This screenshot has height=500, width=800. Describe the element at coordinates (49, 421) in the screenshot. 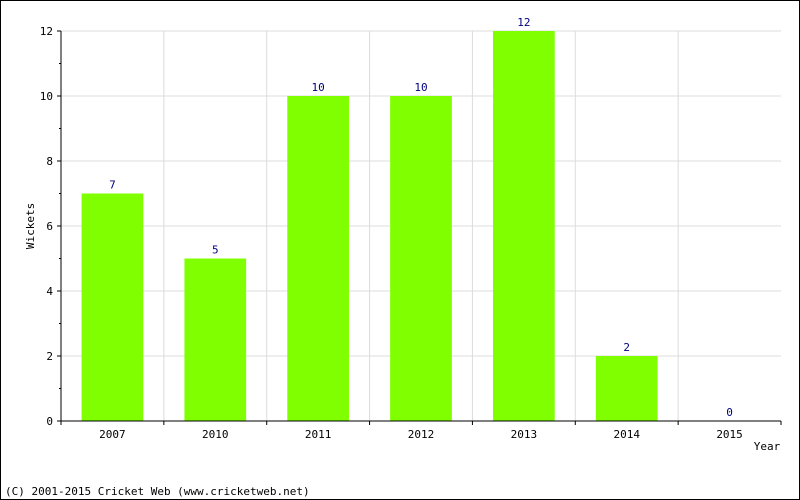

I see `y-tick-label: 0` at that location.